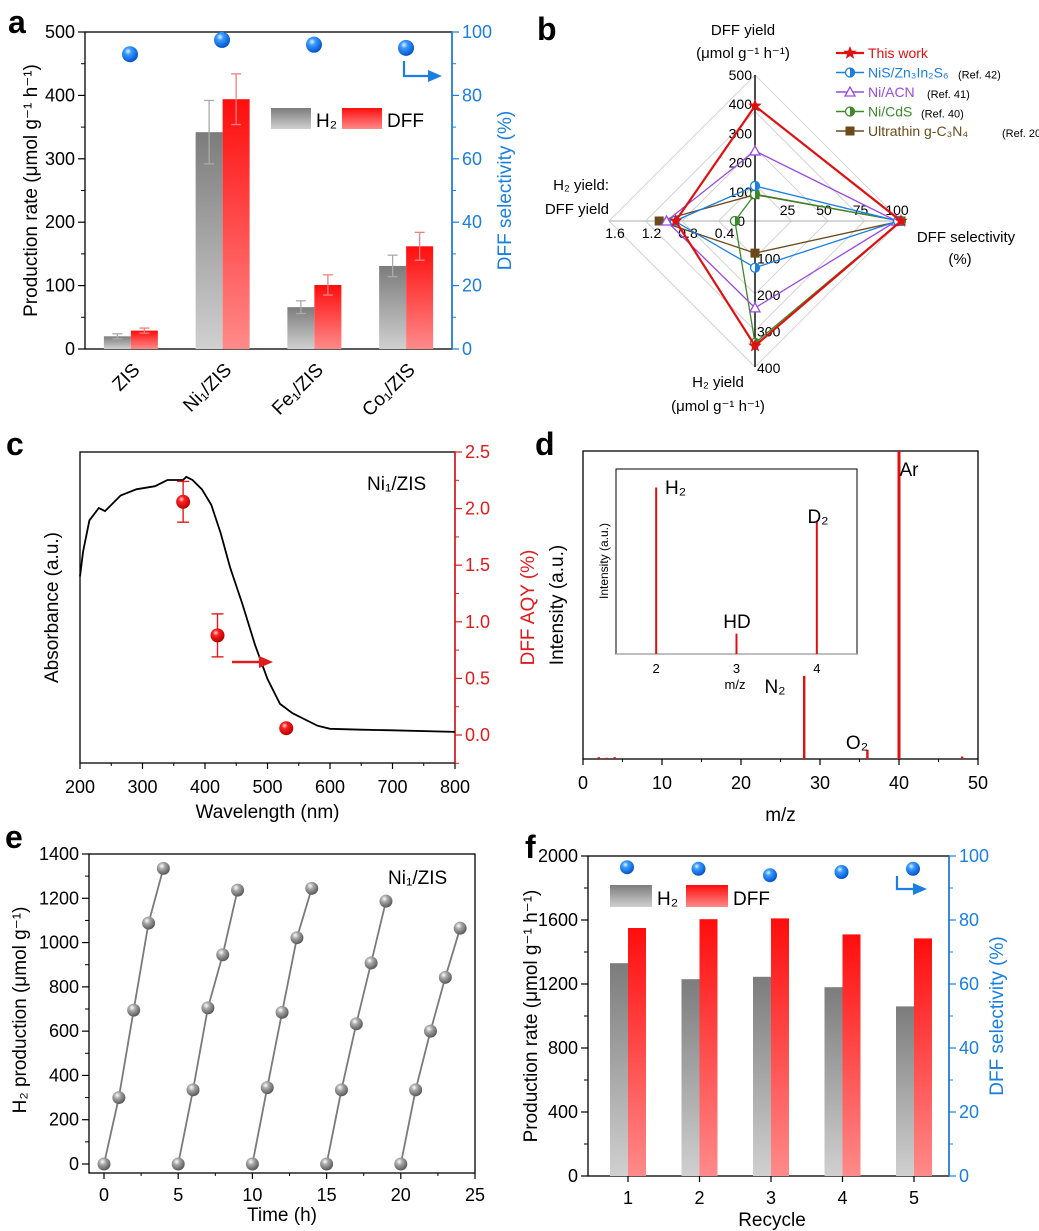  Describe the element at coordinates (997, 1015) in the screenshot. I see `y2-axis-title: DFF selectivity (%)` at that location.